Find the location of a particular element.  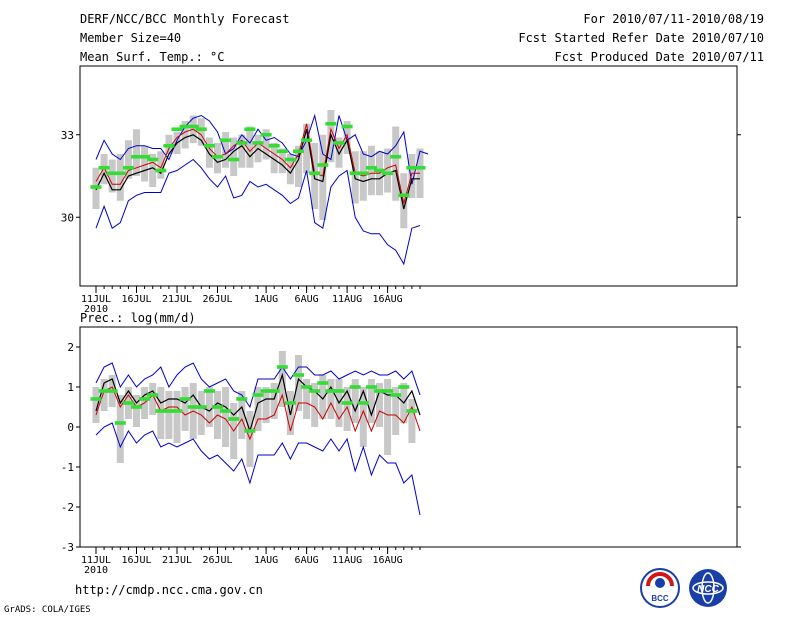

figure-title: DERF/NCC/BCC Monthly Forecast is located at coordinates (185, 19).